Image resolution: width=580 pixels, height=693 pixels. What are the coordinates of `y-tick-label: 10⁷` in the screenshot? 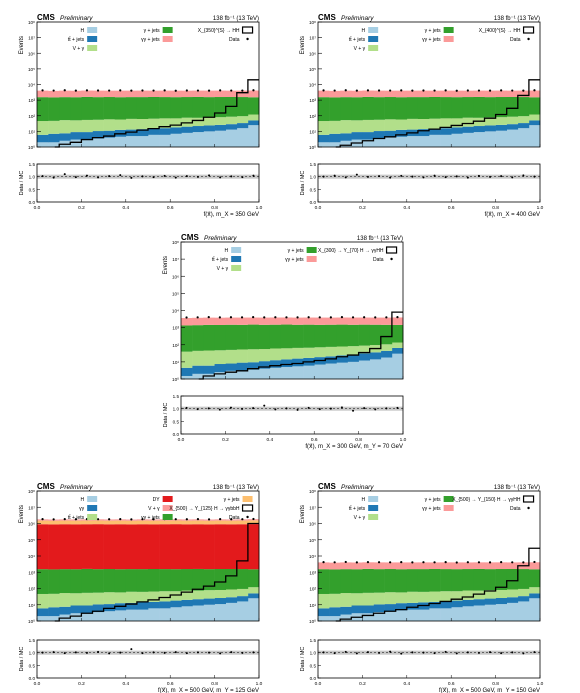 It's located at (175, 259).